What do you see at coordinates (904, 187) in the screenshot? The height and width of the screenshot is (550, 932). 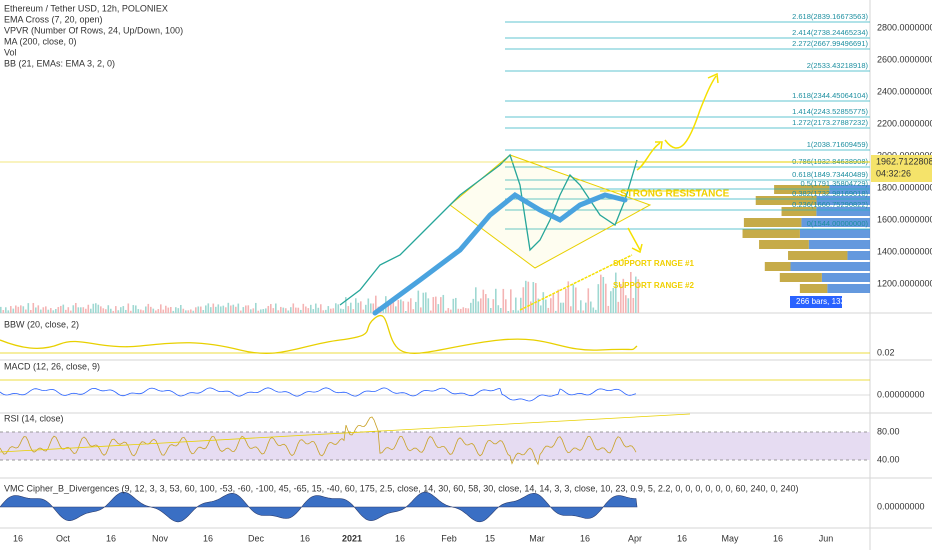 I see `price-tick-label: 1800.00000000` at bounding box center [904, 187].